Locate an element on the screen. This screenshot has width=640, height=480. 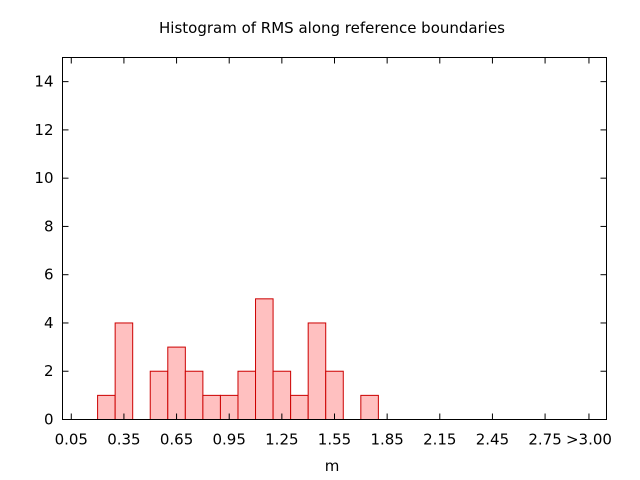
x-tick-label-3: 0.95 is located at coordinates (229, 440).